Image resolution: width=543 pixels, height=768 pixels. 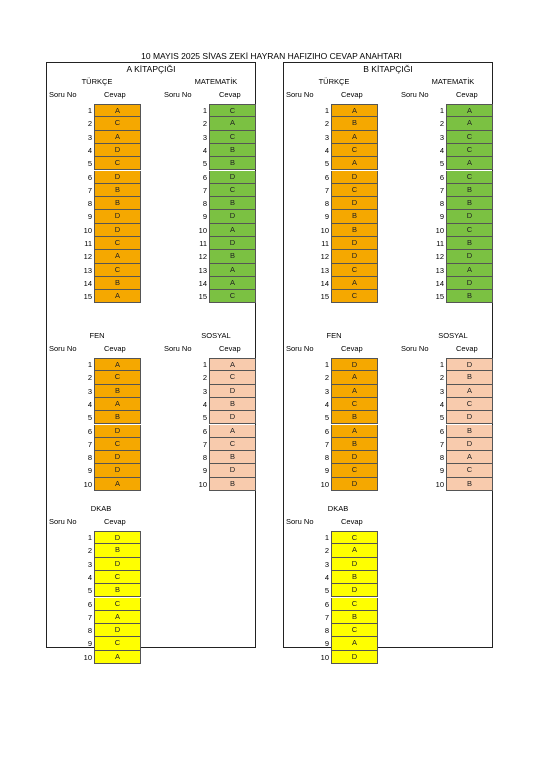 What do you see at coordinates (203, 243) in the screenshot?
I see `question-number: 11` at bounding box center [203, 243].